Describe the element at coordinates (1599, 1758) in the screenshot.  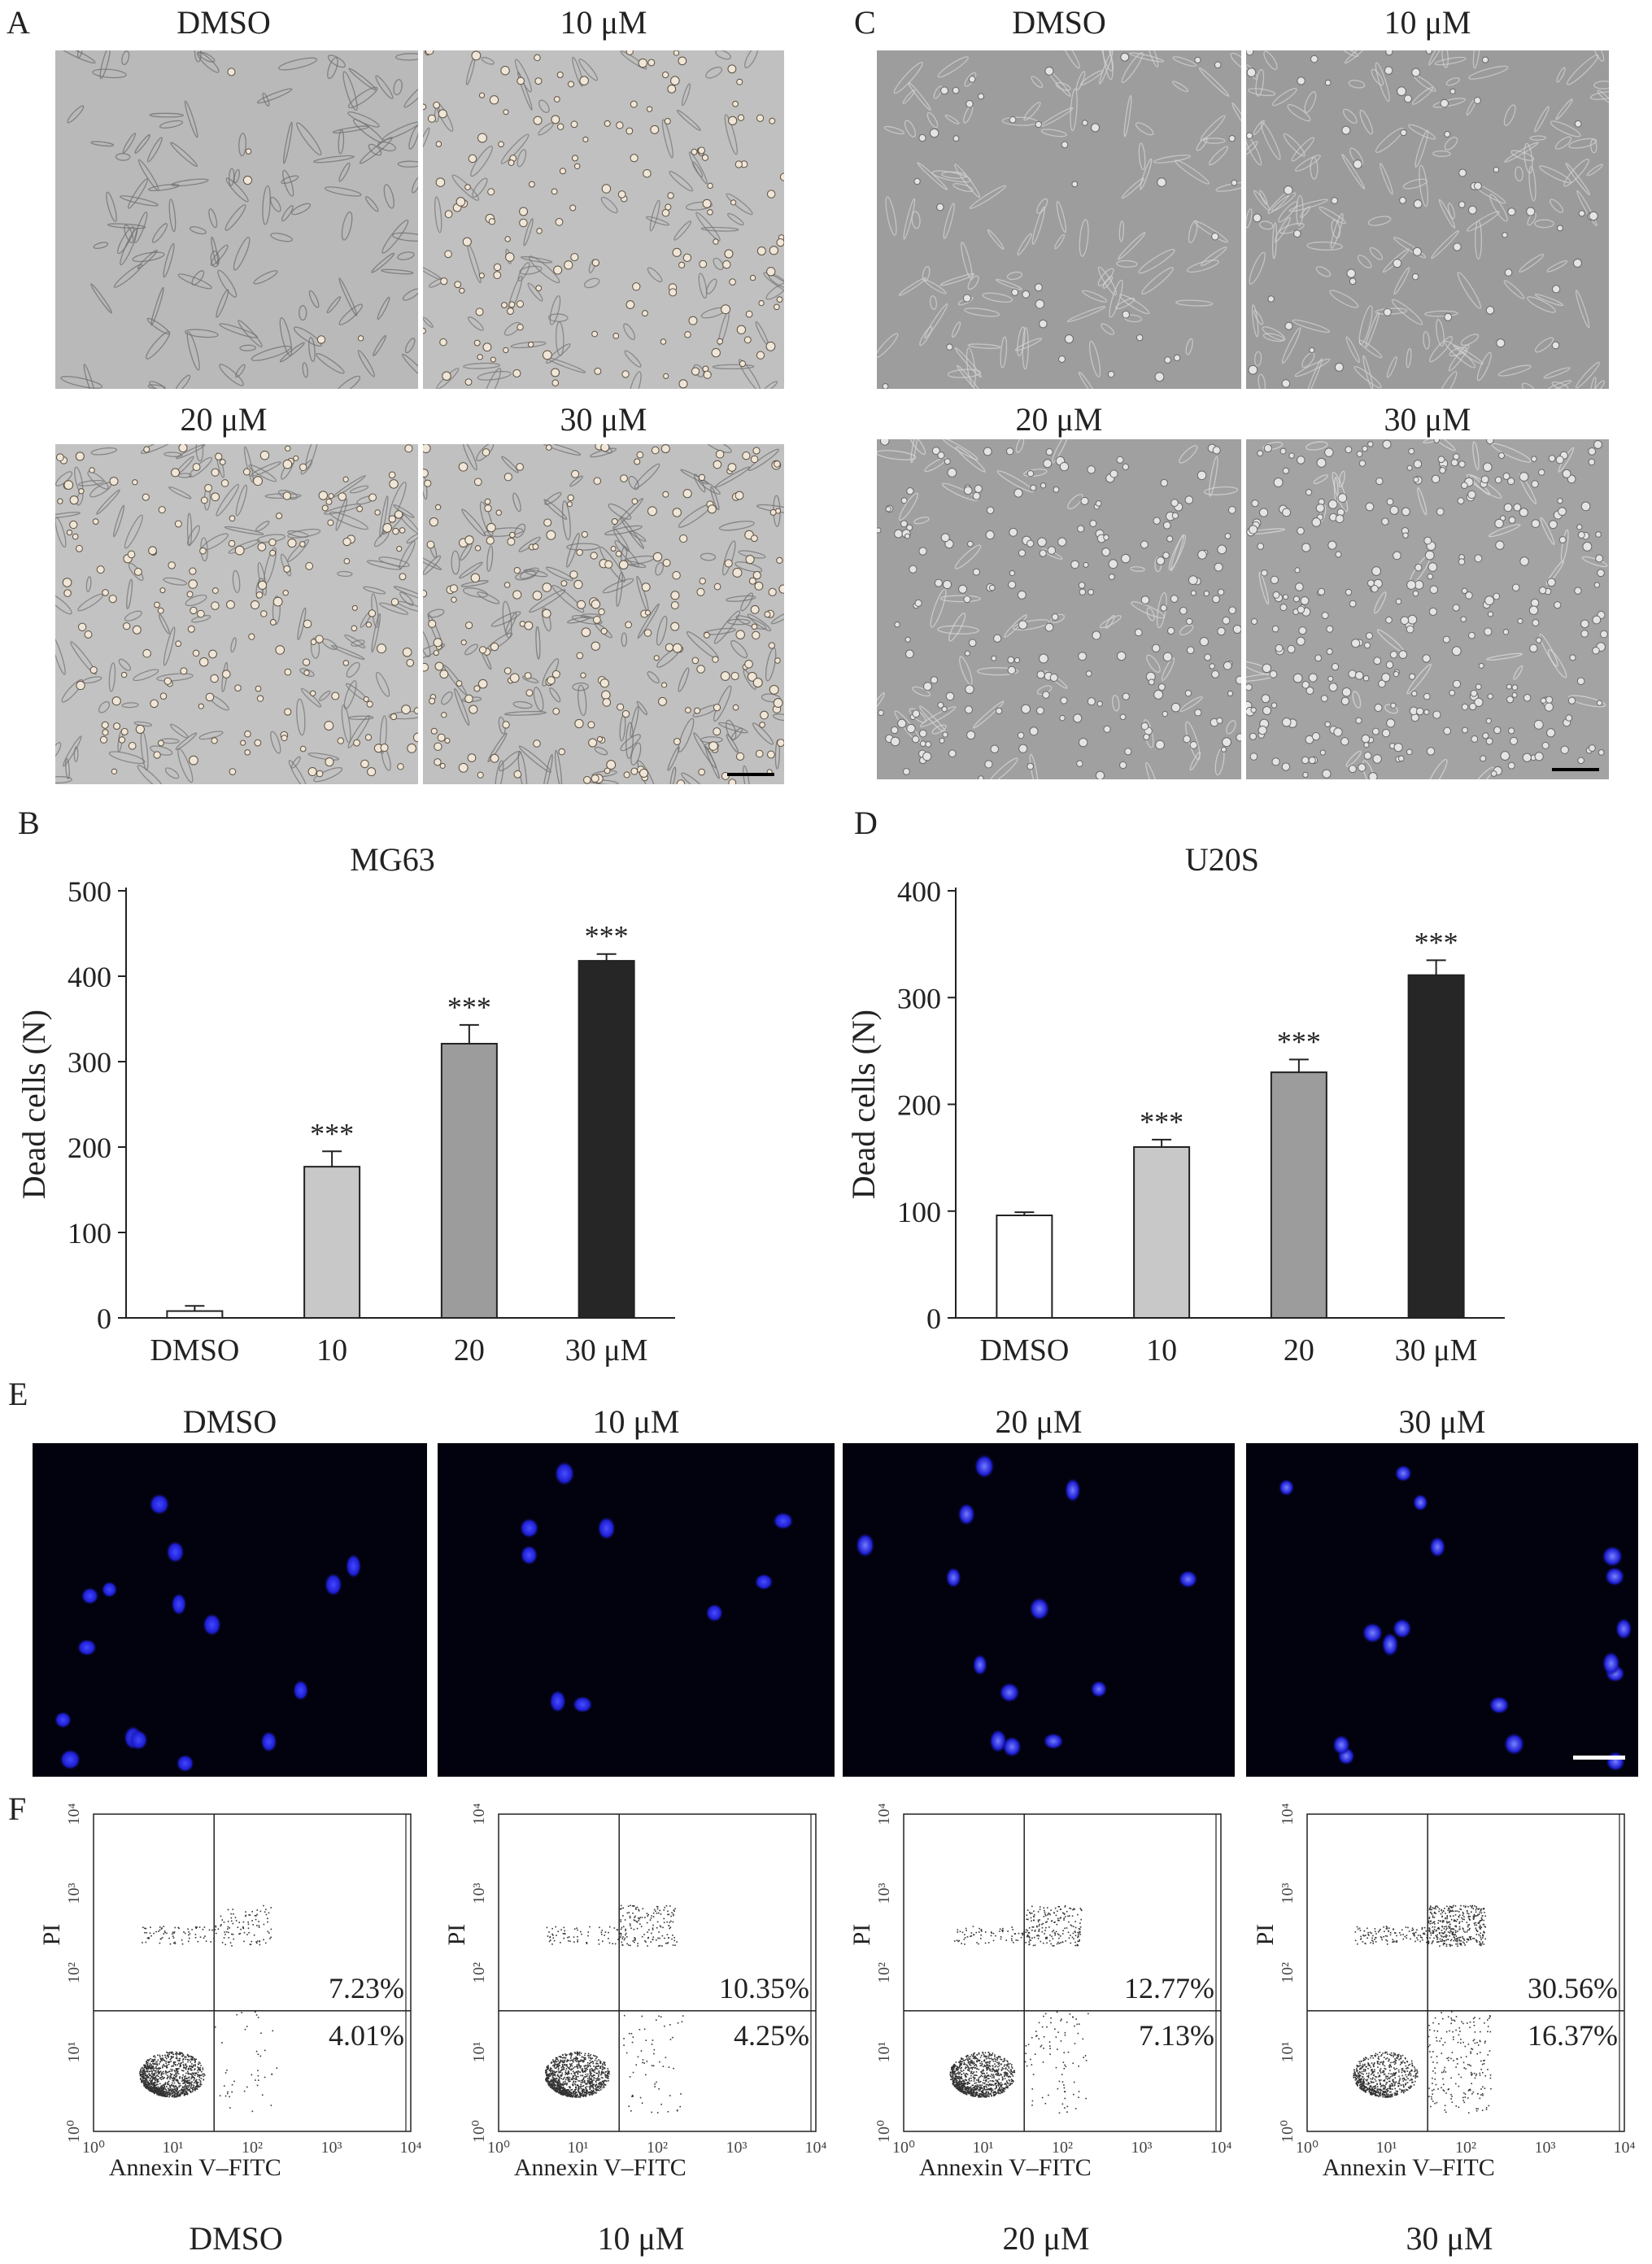
I see `scale-bar` at that location.